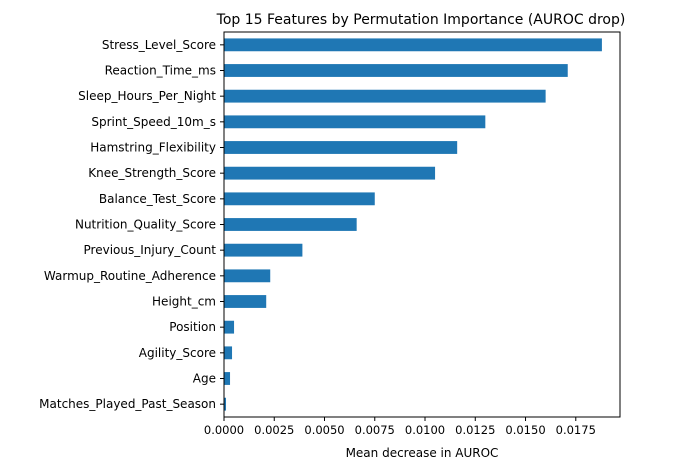 The height and width of the screenshot is (474, 674). Describe the element at coordinates (290, 224) in the screenshot. I see `bar-nutrition-quality-score` at that location.